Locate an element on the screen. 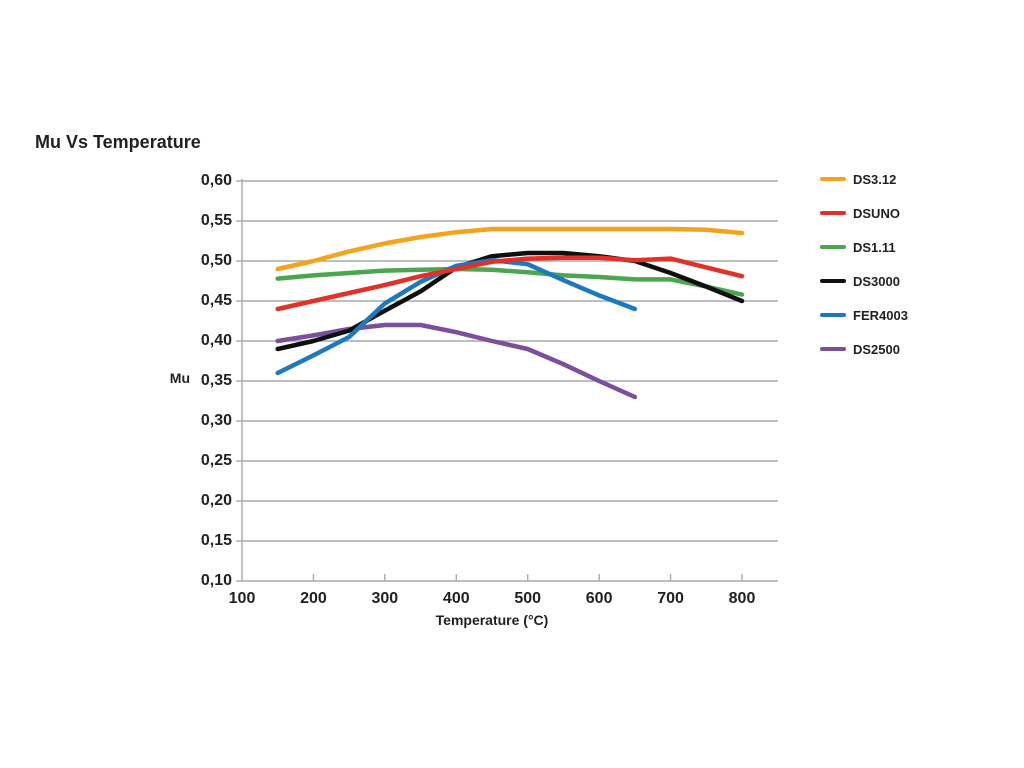  y-tick-label: 0,15 is located at coordinates (216, 540).